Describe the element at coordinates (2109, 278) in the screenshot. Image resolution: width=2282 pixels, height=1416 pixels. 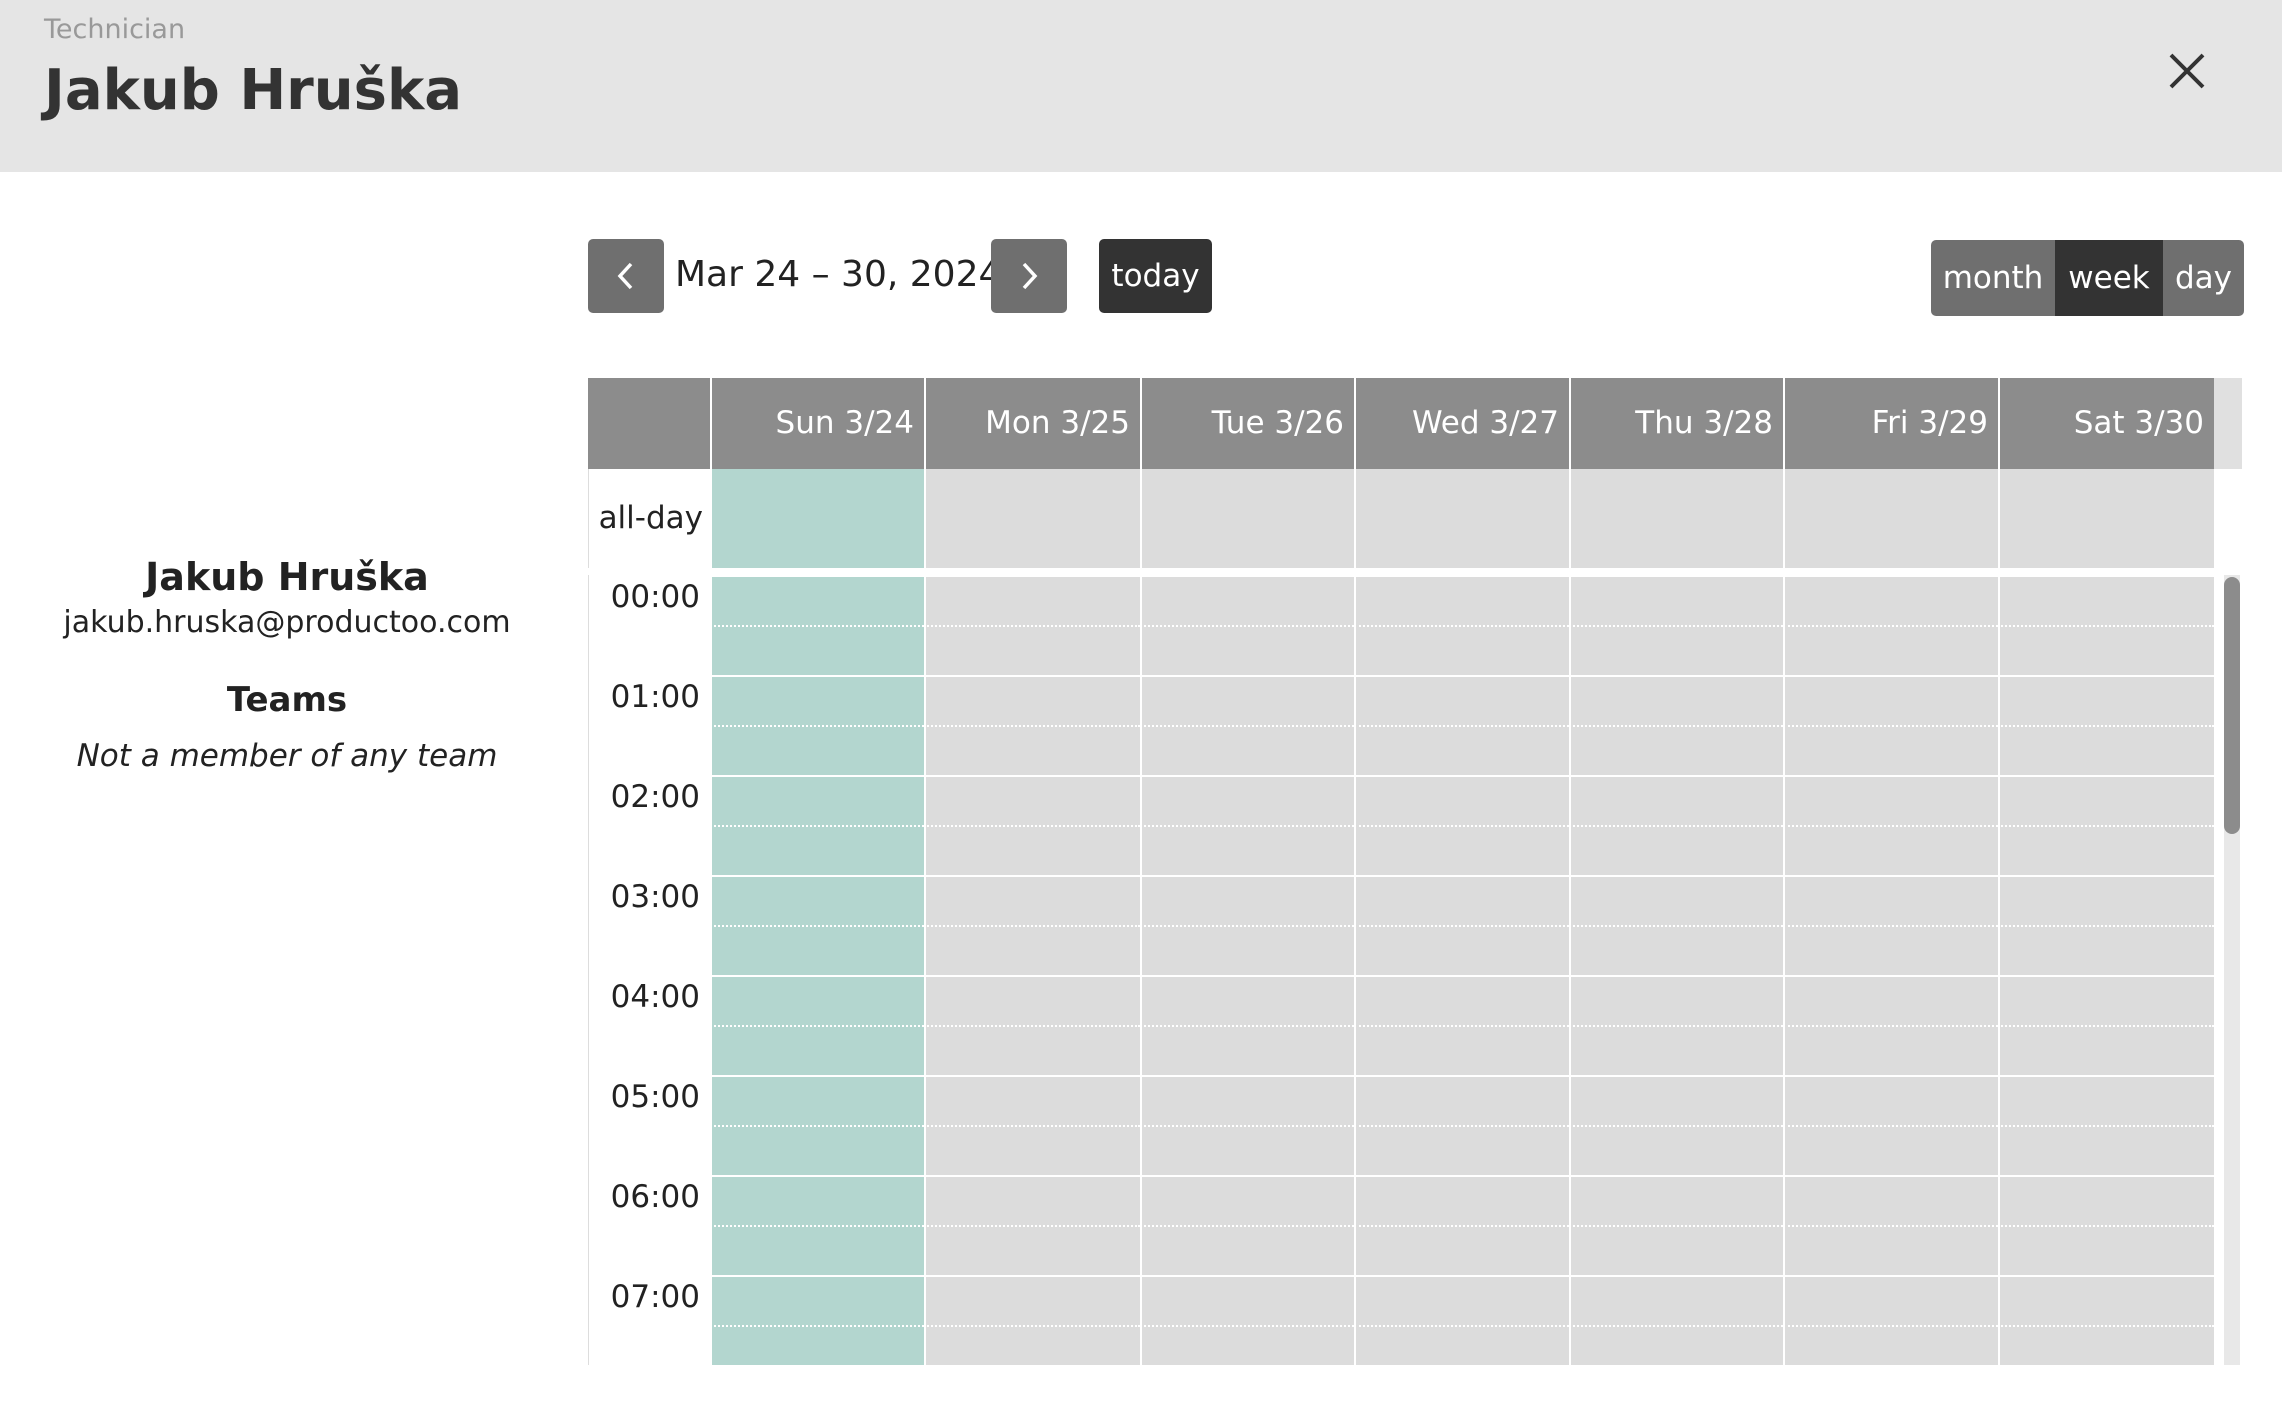
I see `view-button: week` at that location.